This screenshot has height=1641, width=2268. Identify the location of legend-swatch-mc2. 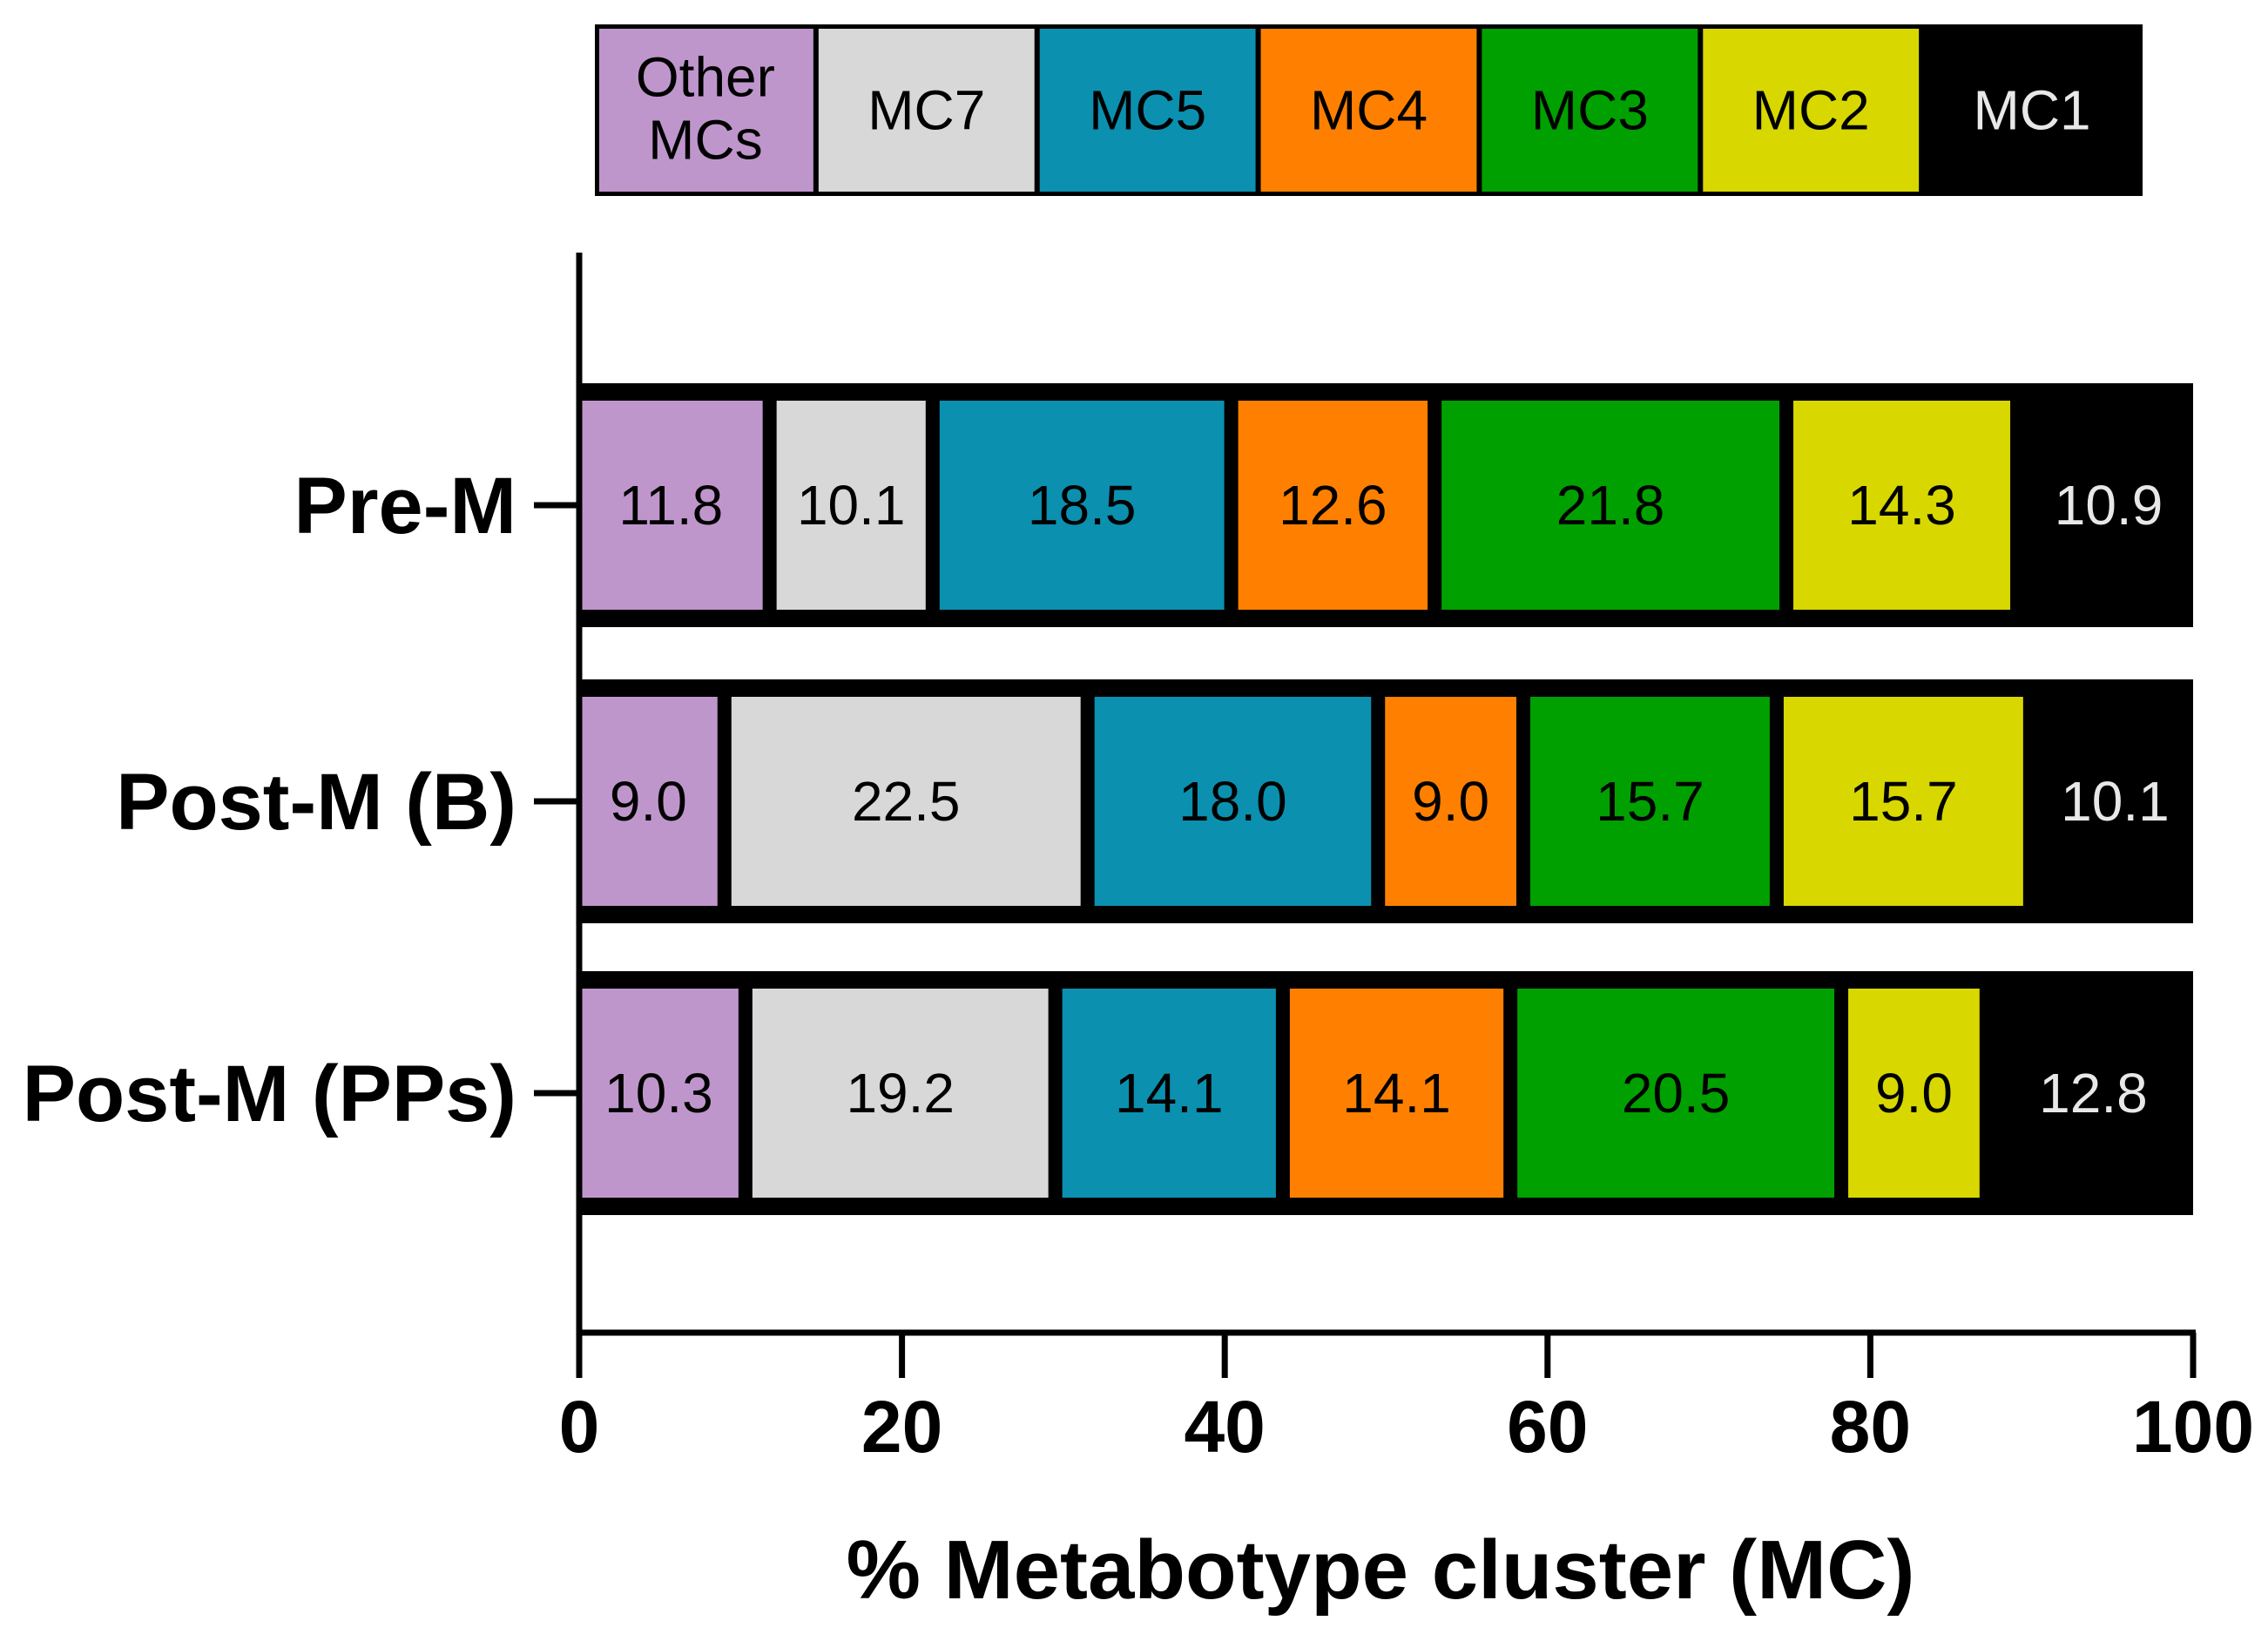
(1811, 110).